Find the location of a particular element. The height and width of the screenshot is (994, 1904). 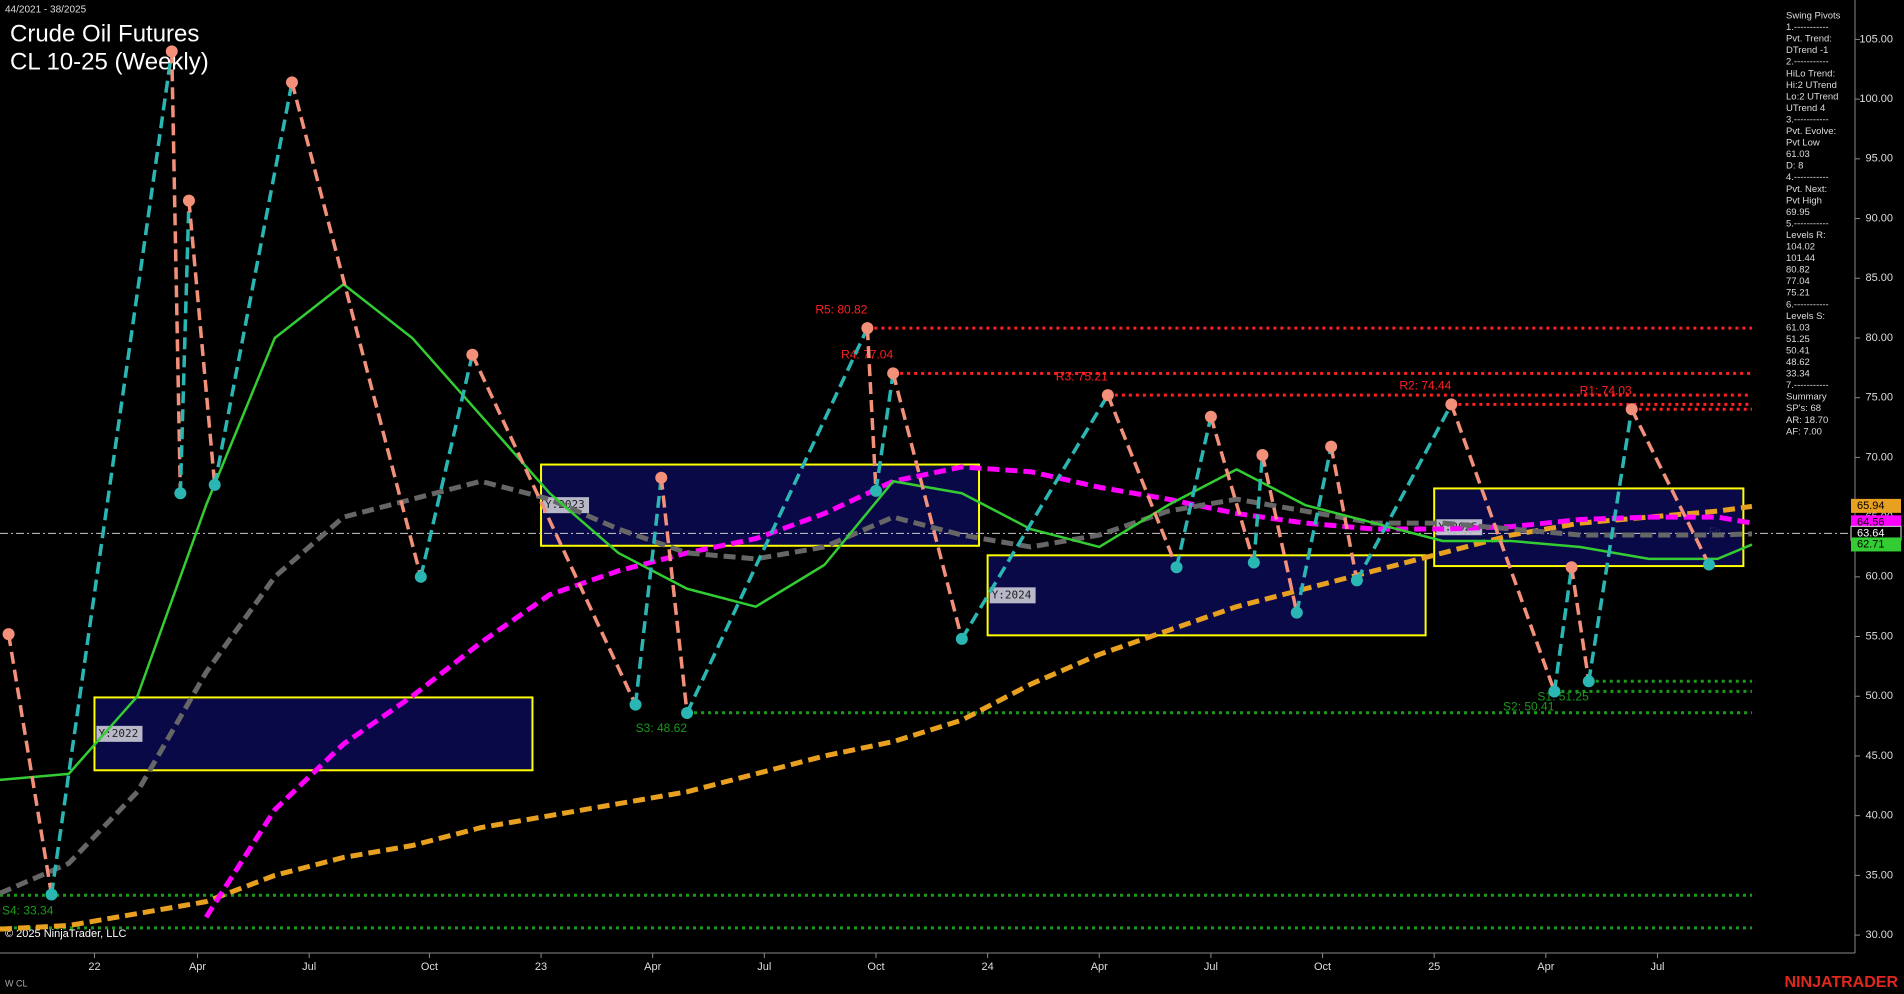

y-tick-label: 45.00 is located at coordinates (1879, 756).